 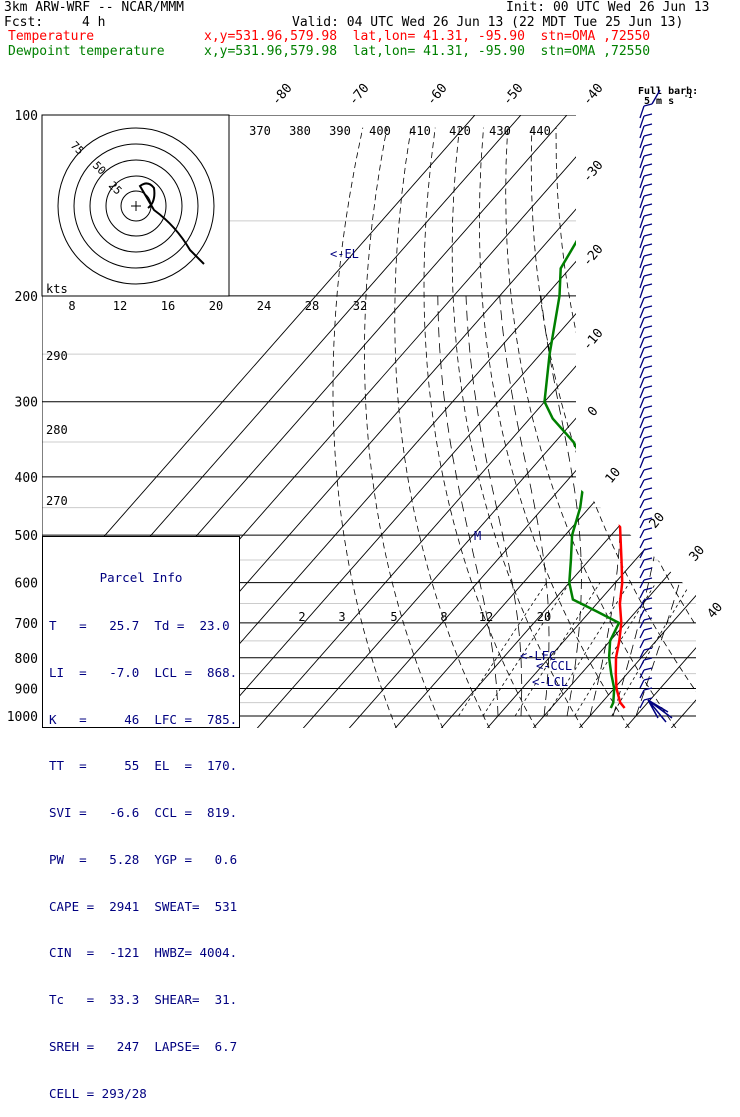 What do you see at coordinates (593, 340) in the screenshot?
I see `isotherm-label: -10` at bounding box center [593, 340].